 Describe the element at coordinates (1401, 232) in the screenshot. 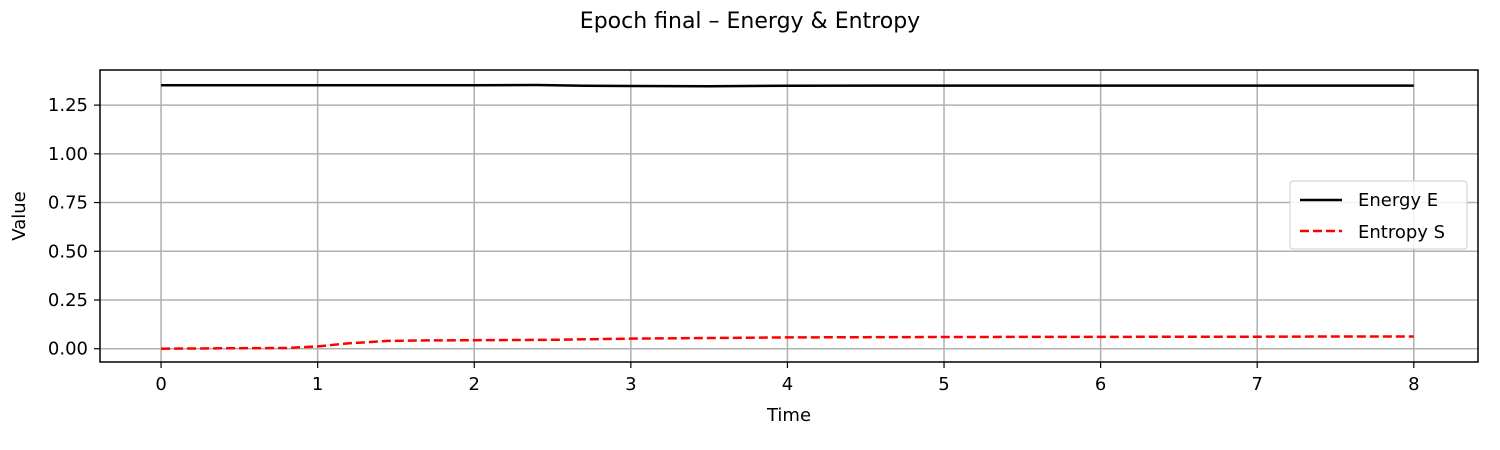

I see `legend-label-entropy: Entropy S` at that location.